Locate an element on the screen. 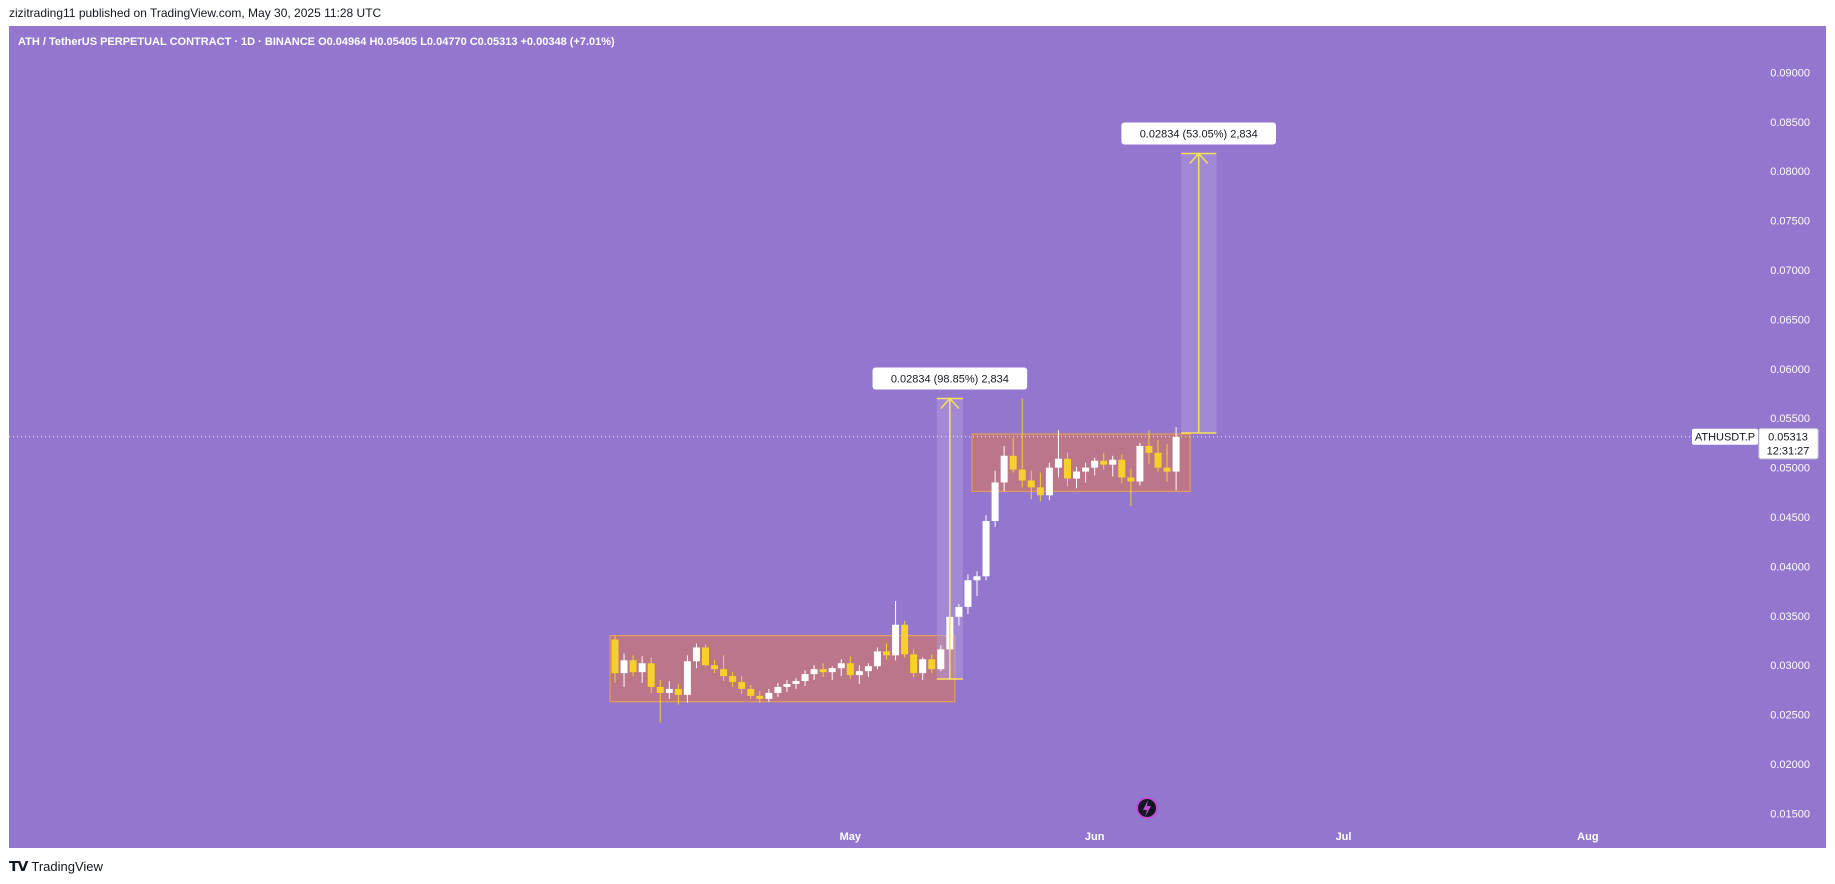  y-tick-label: 0.05500 is located at coordinates (1790, 419).